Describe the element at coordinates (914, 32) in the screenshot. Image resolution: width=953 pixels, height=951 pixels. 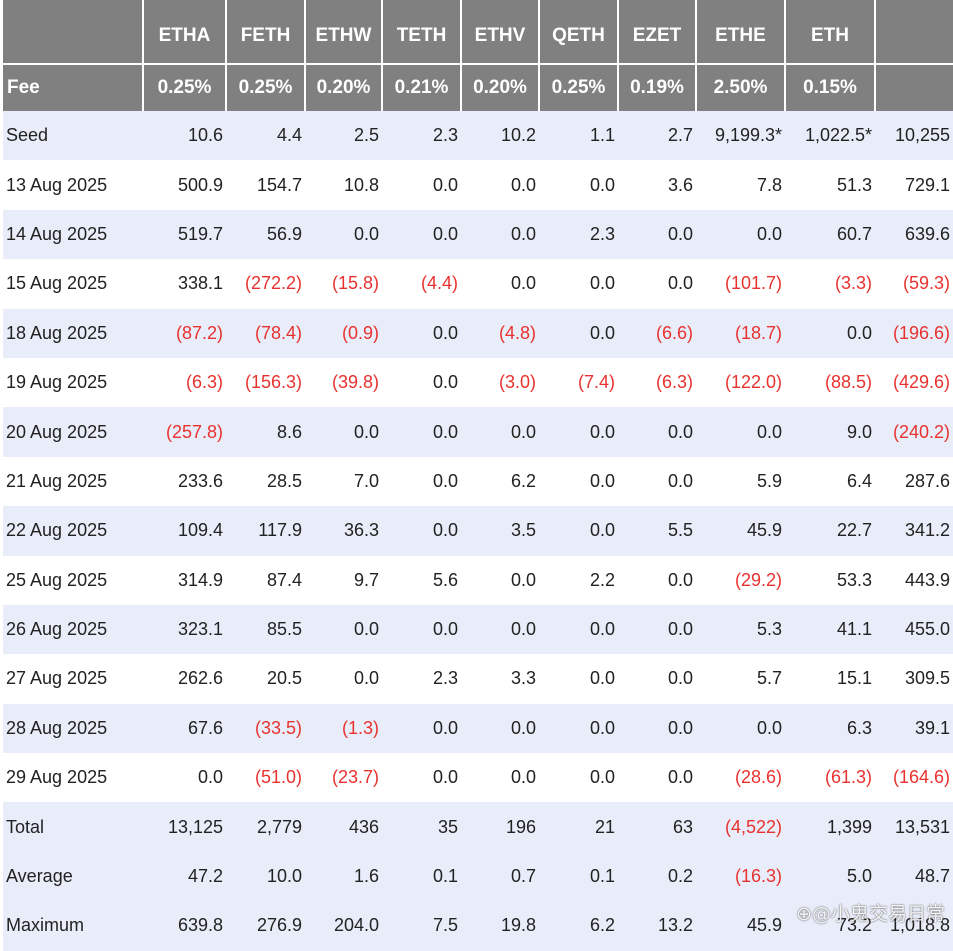
I see `ticker-header` at that location.